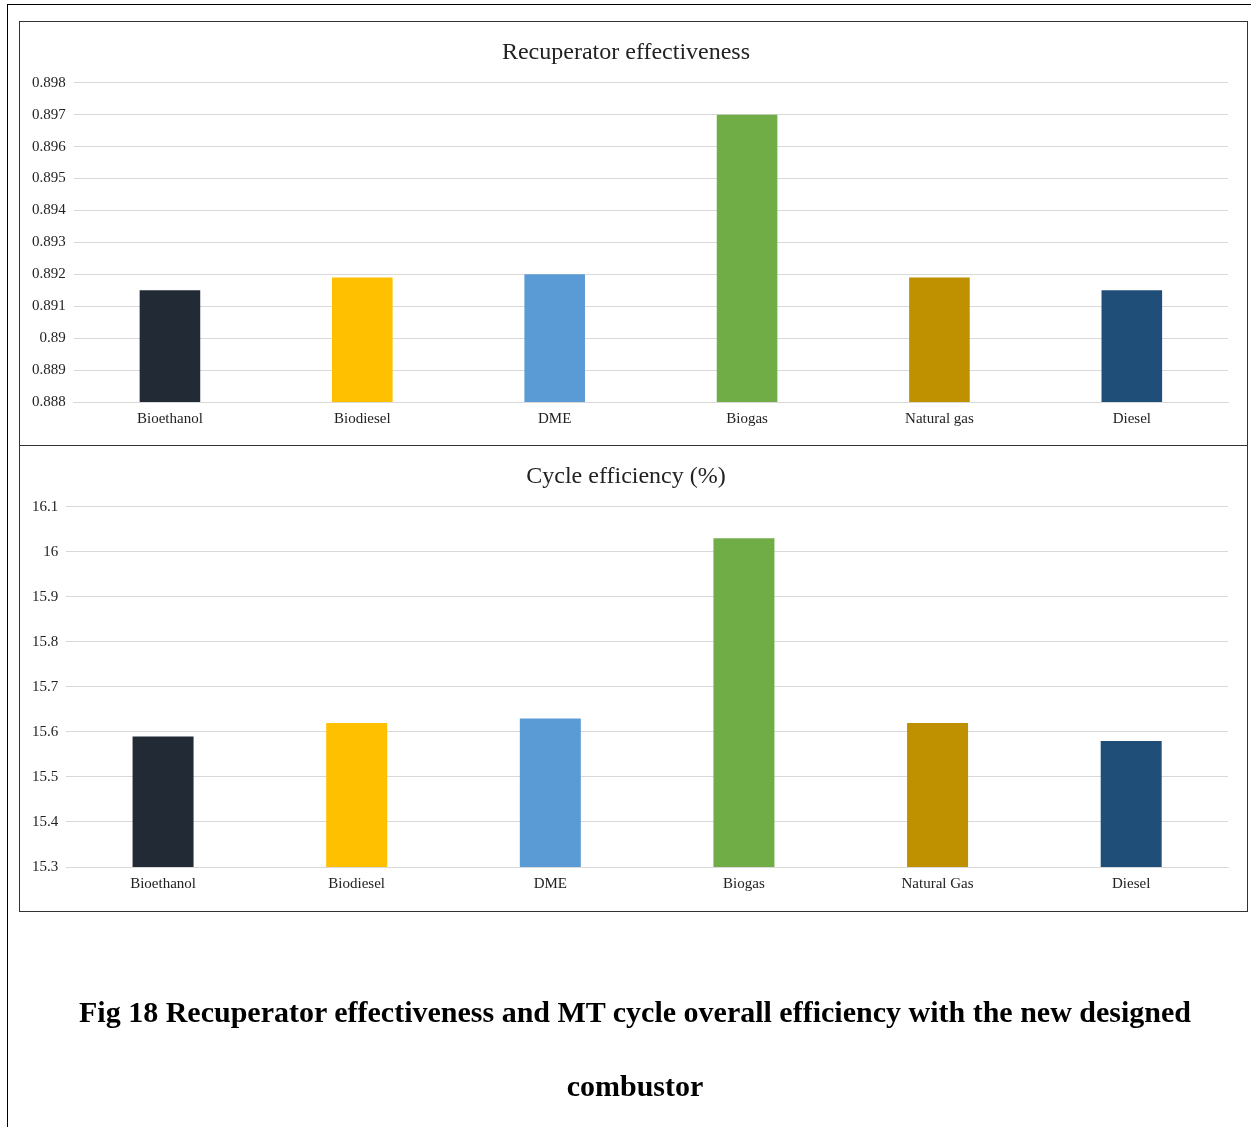  What do you see at coordinates (626, 50) in the screenshot?
I see `chart-title: Recuperator effectiveness` at bounding box center [626, 50].